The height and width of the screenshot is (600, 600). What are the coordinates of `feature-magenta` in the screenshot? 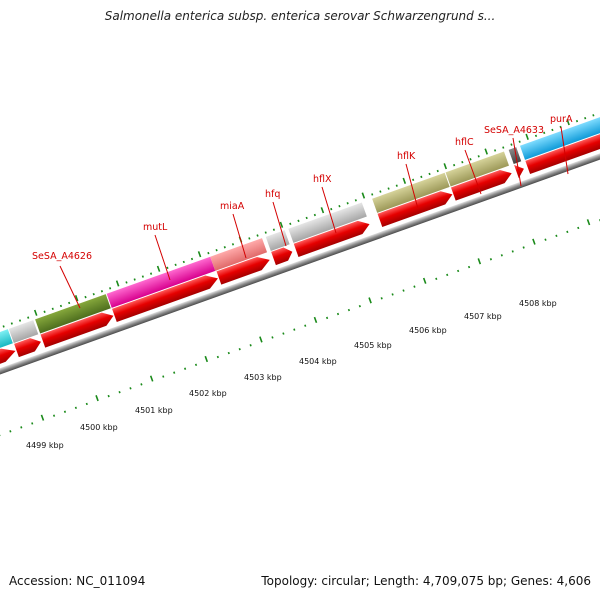 It's located at (161, 282).